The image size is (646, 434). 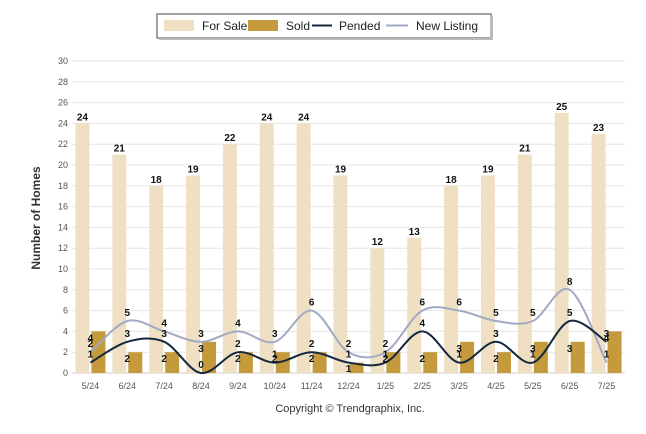 I want to click on data-label-for-sale: 12, so click(x=378, y=242).